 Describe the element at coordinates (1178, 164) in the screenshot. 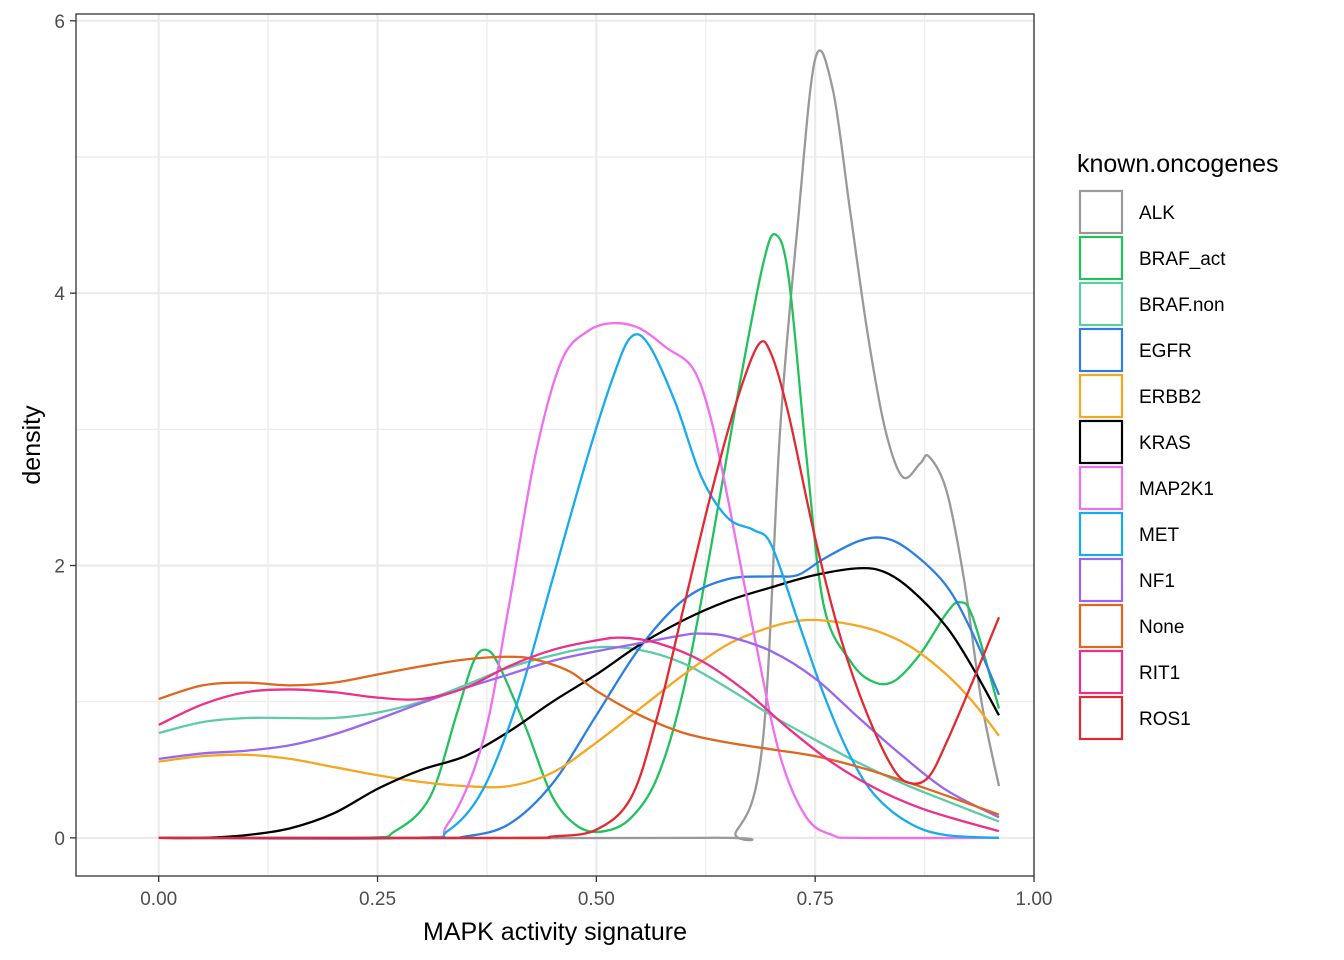

I see `legend-title: known.oncogenes` at that location.